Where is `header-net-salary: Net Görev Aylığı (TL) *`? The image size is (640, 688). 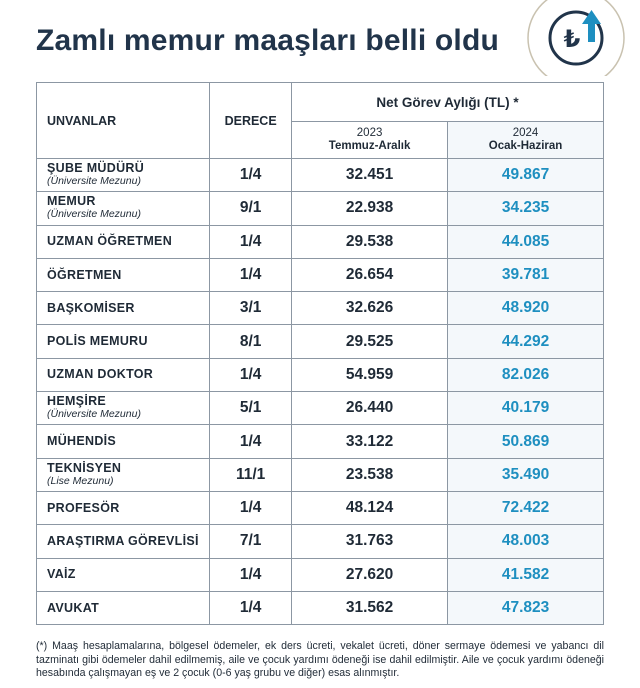 header-net-salary: Net Görev Aylığı (TL) * is located at coordinates (447, 102).